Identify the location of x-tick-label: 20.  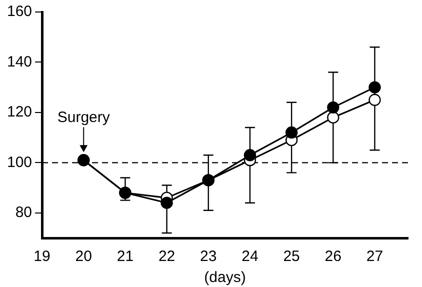
(83, 257).